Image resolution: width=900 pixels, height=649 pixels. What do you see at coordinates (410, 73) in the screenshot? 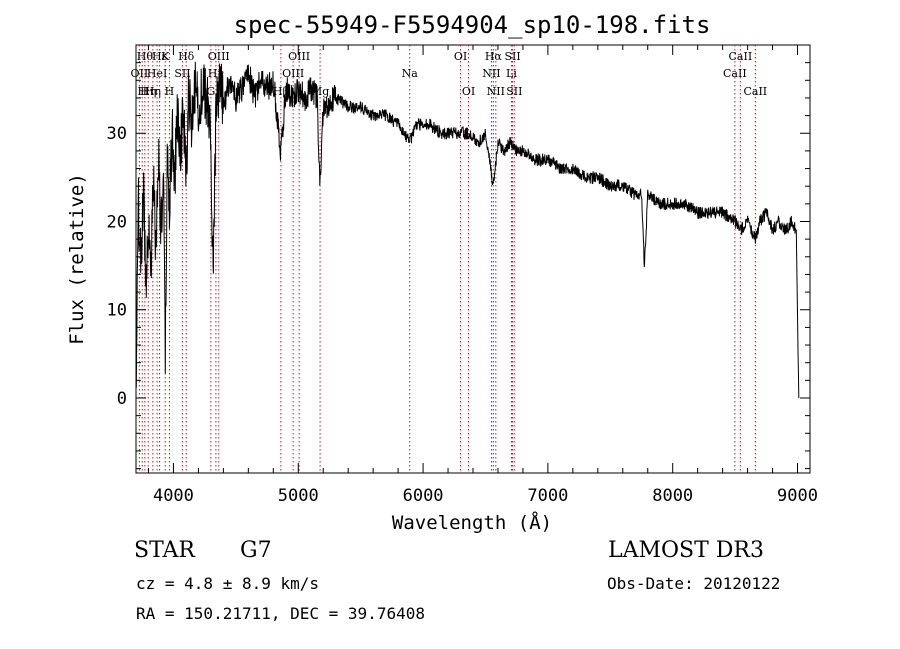
I see `line-marker-label: Na` at bounding box center [410, 73].